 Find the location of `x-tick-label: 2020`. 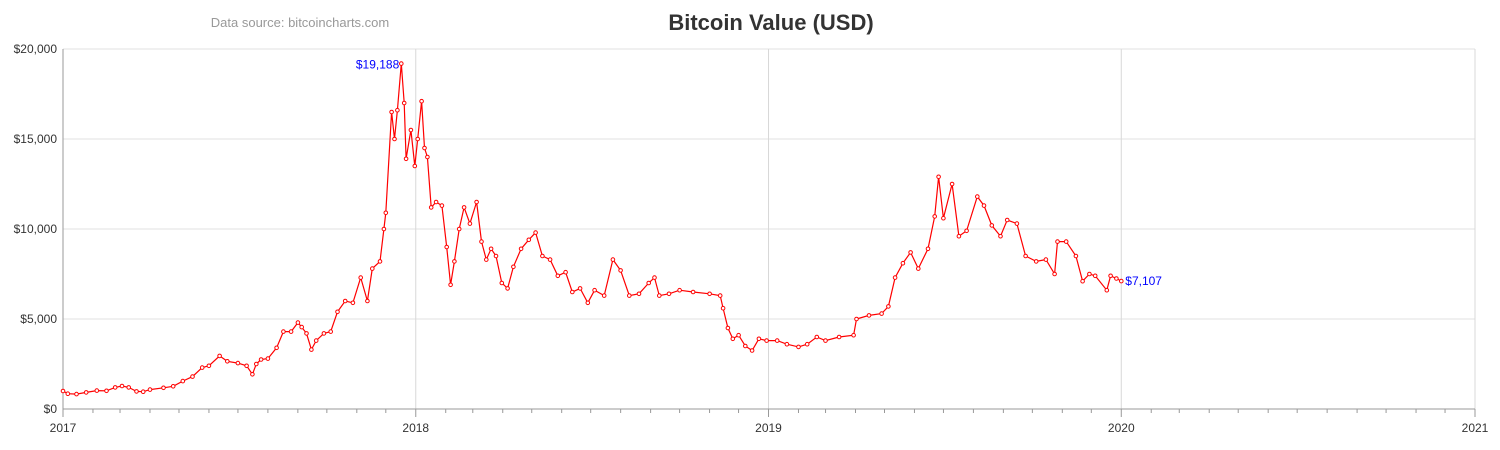

x-tick-label: 2020 is located at coordinates (1121, 428).